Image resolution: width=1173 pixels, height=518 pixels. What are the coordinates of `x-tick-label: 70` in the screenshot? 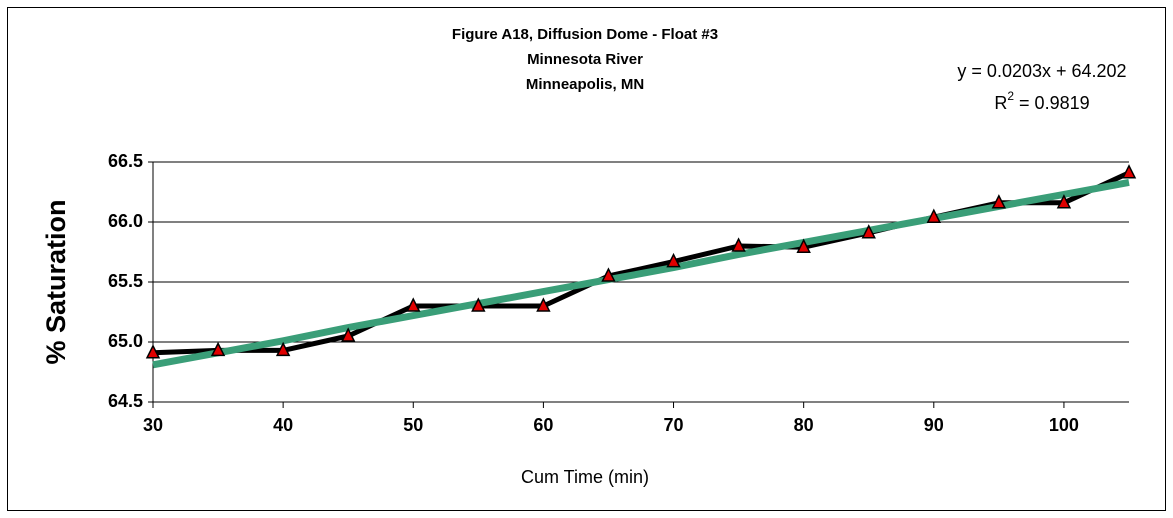 It's located at (674, 425).